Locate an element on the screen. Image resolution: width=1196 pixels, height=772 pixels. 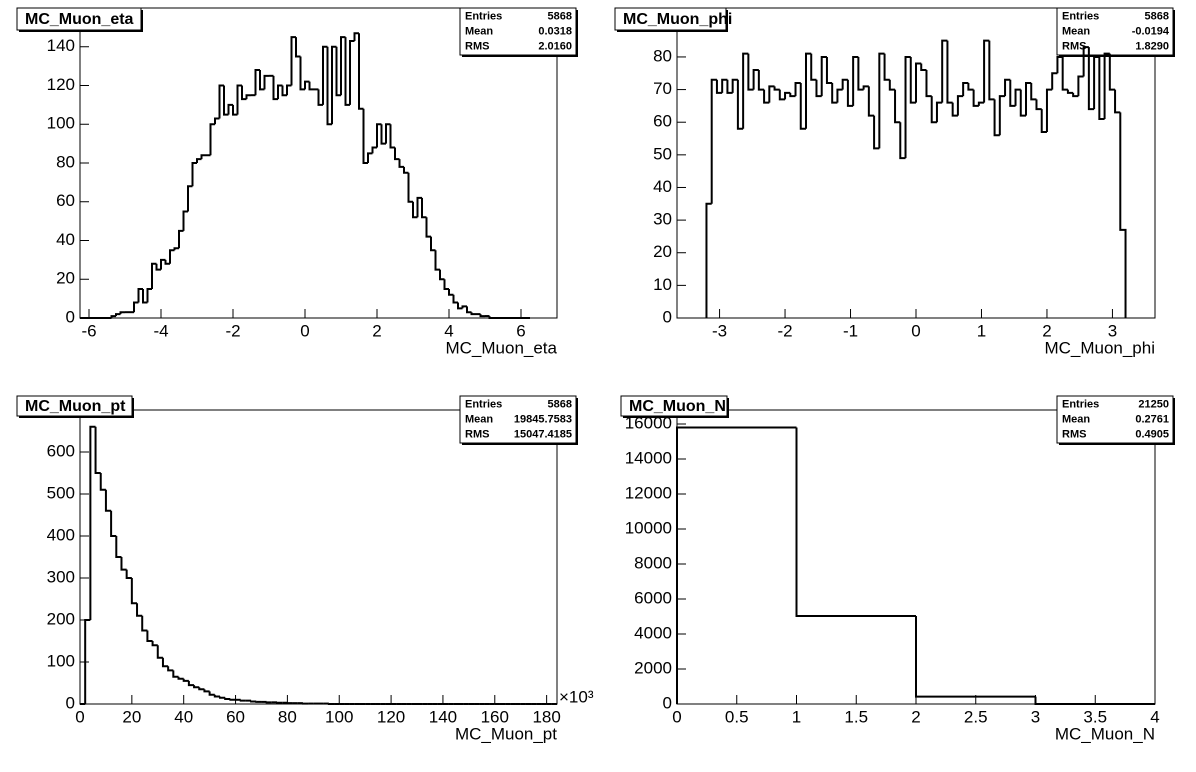
y-tick-label: 80 is located at coordinates (65, 161).